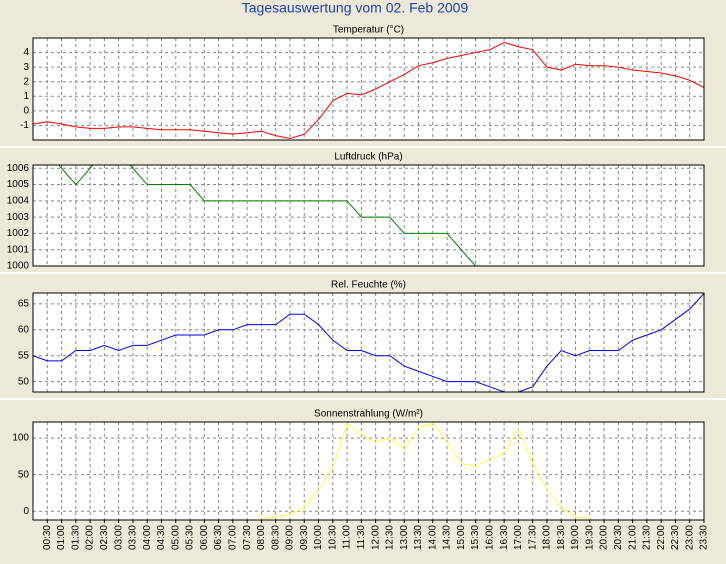  I want to click on x-tick-label: 04:00, so click(147, 537).